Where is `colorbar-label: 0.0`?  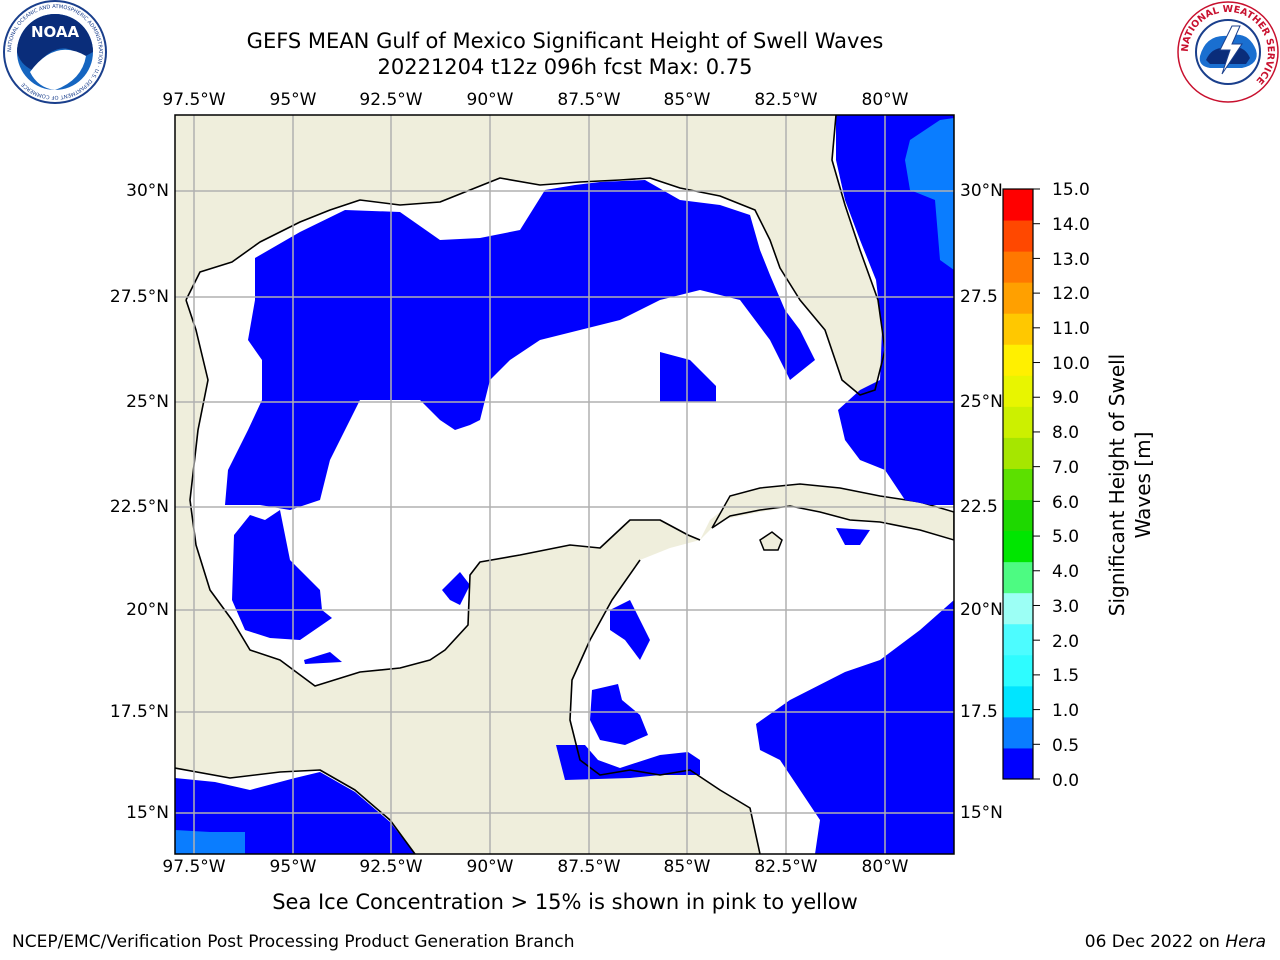 colorbar-label: 0.0 is located at coordinates (1066, 781).